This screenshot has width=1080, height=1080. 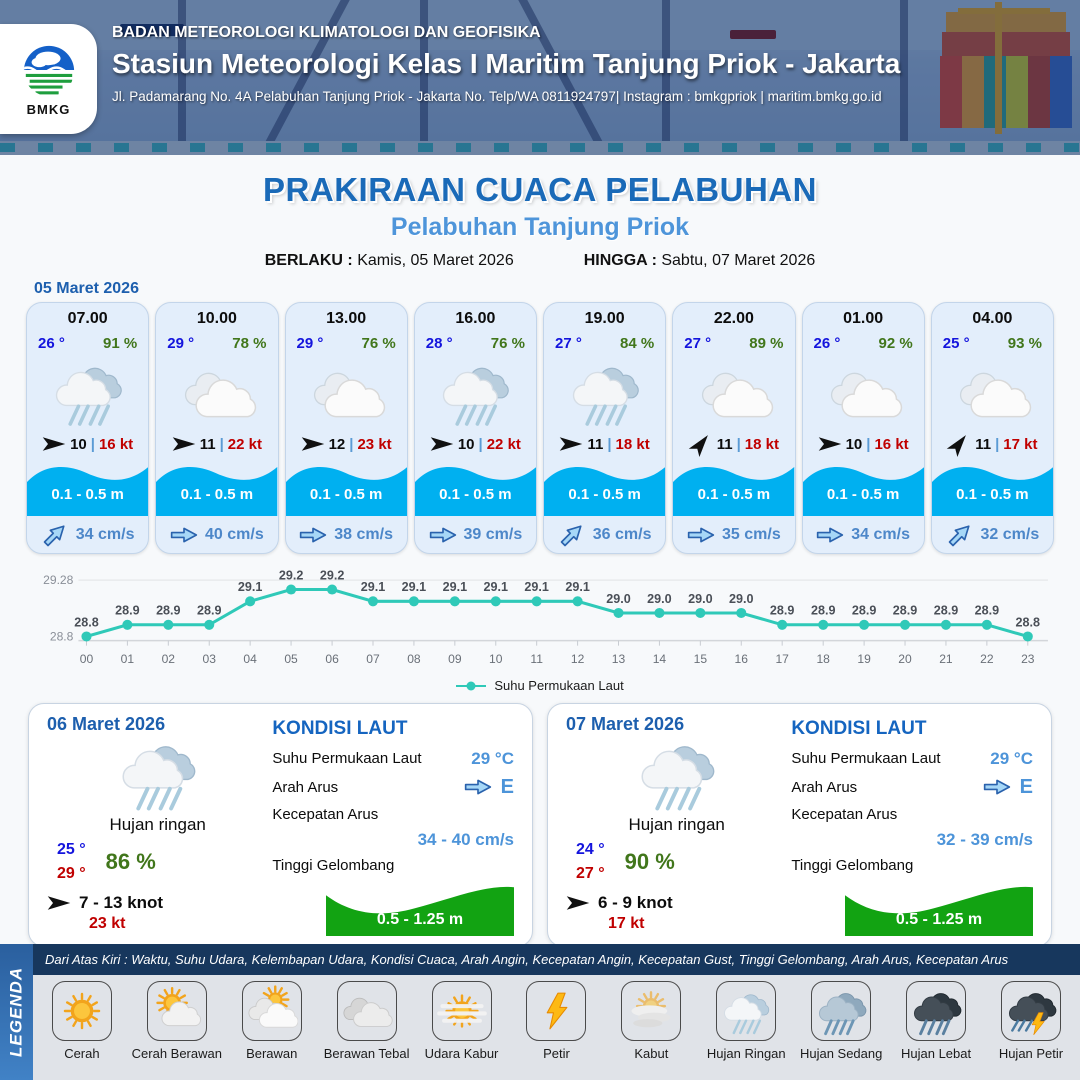 I want to click on legend-item-label: Cerah, so click(x=82, y=1053).